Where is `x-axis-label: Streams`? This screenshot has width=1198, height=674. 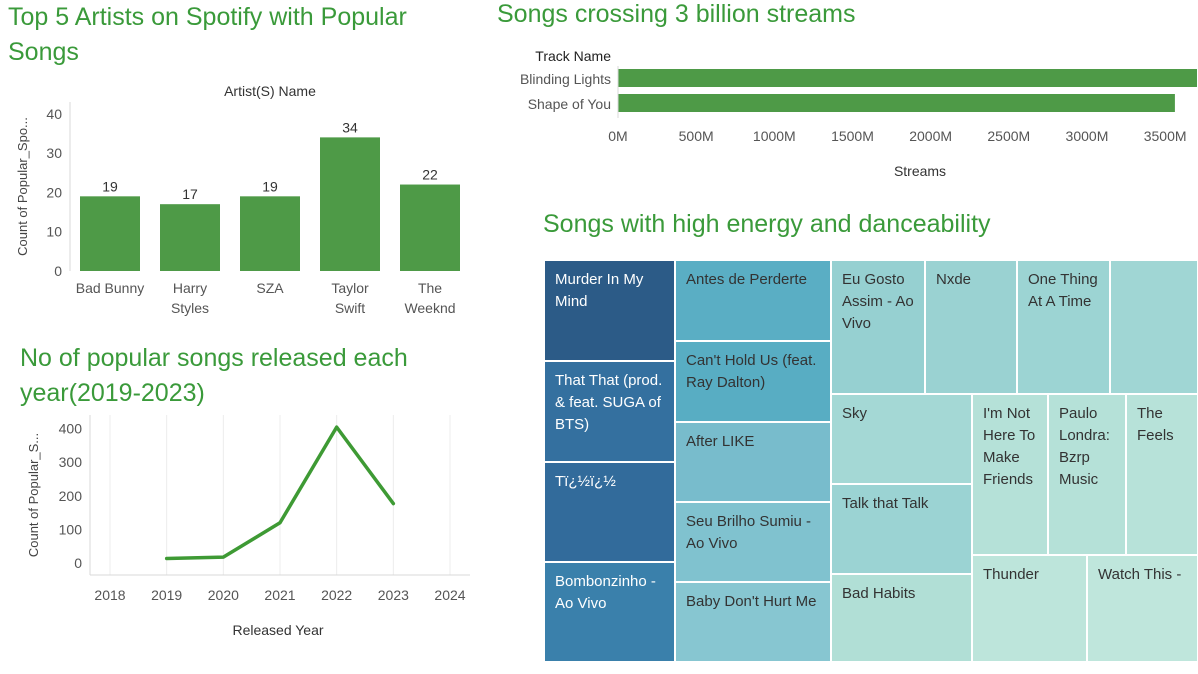
x-axis-label: Streams is located at coordinates (920, 171).